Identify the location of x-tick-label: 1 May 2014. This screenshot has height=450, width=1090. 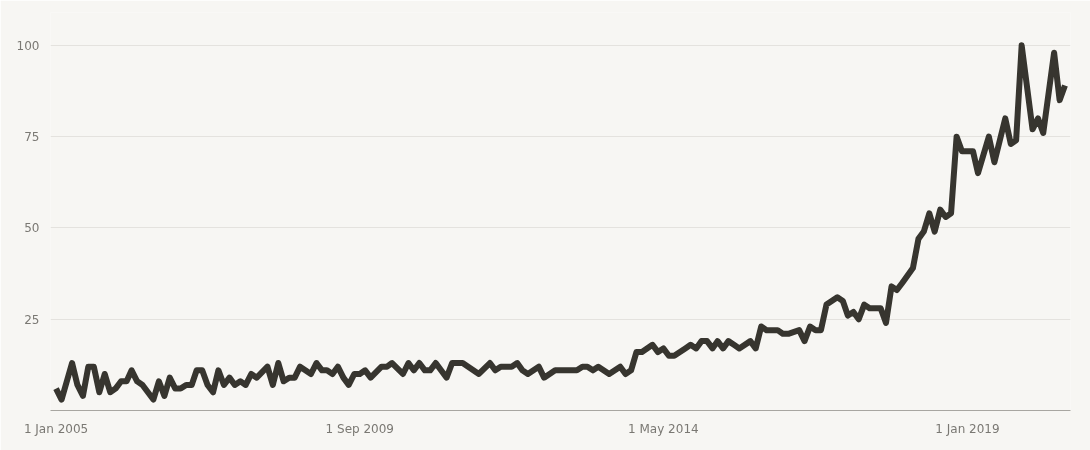
(663, 428).